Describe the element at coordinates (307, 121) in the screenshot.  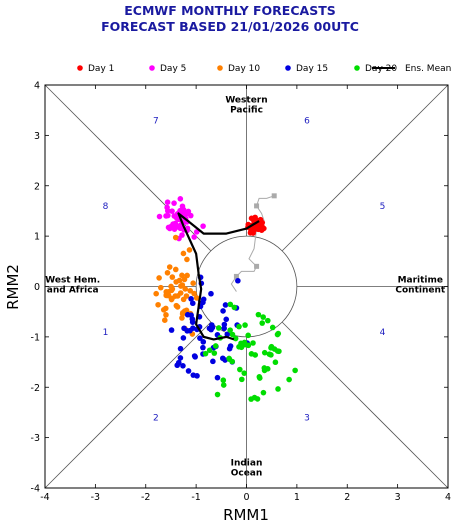
I see `phase-label: 6` at that location.